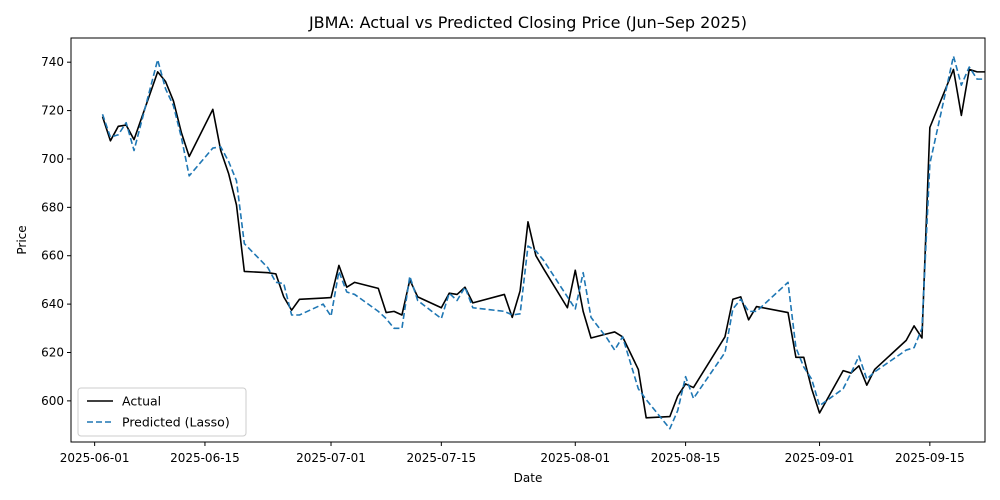 Image resolution: width=1000 pixels, height=500 pixels. Describe the element at coordinates (95, 458) in the screenshot. I see `x-tick-label: 2025-06-01` at that location.